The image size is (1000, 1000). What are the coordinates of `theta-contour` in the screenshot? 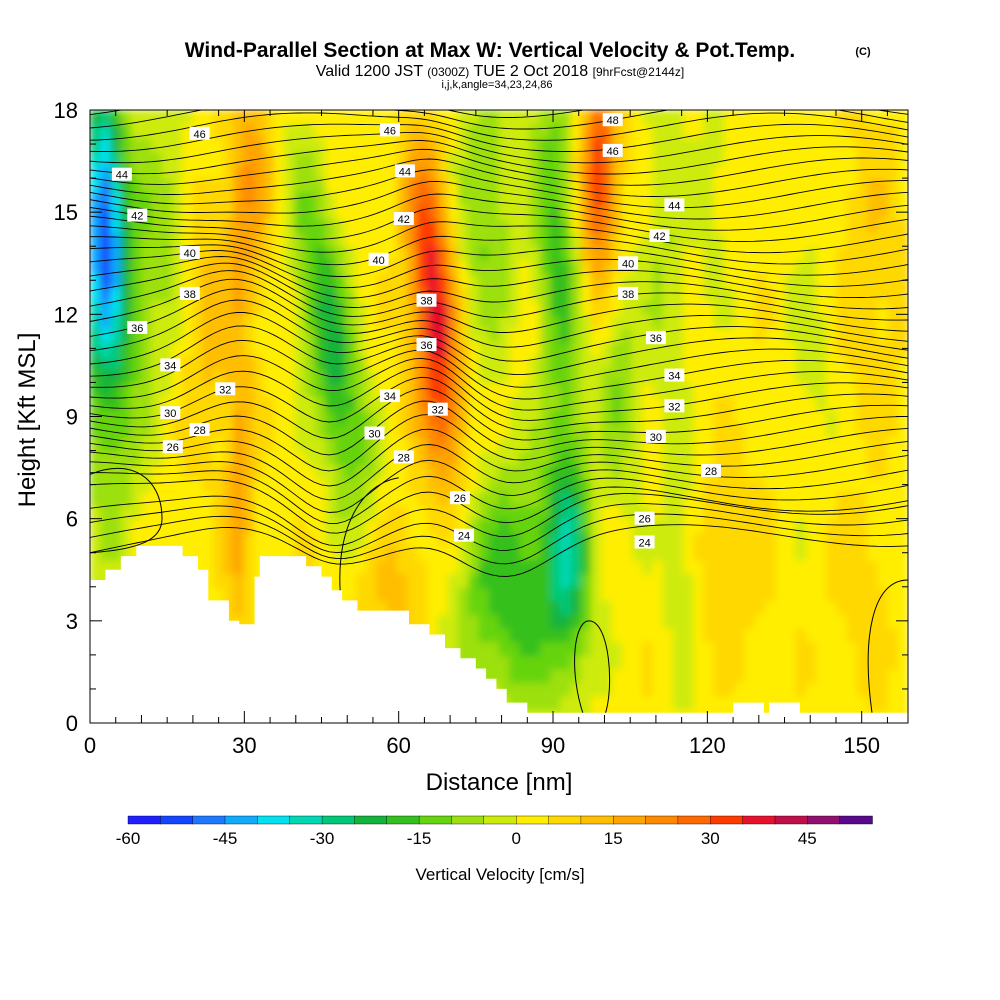 It's located at (499, 177).